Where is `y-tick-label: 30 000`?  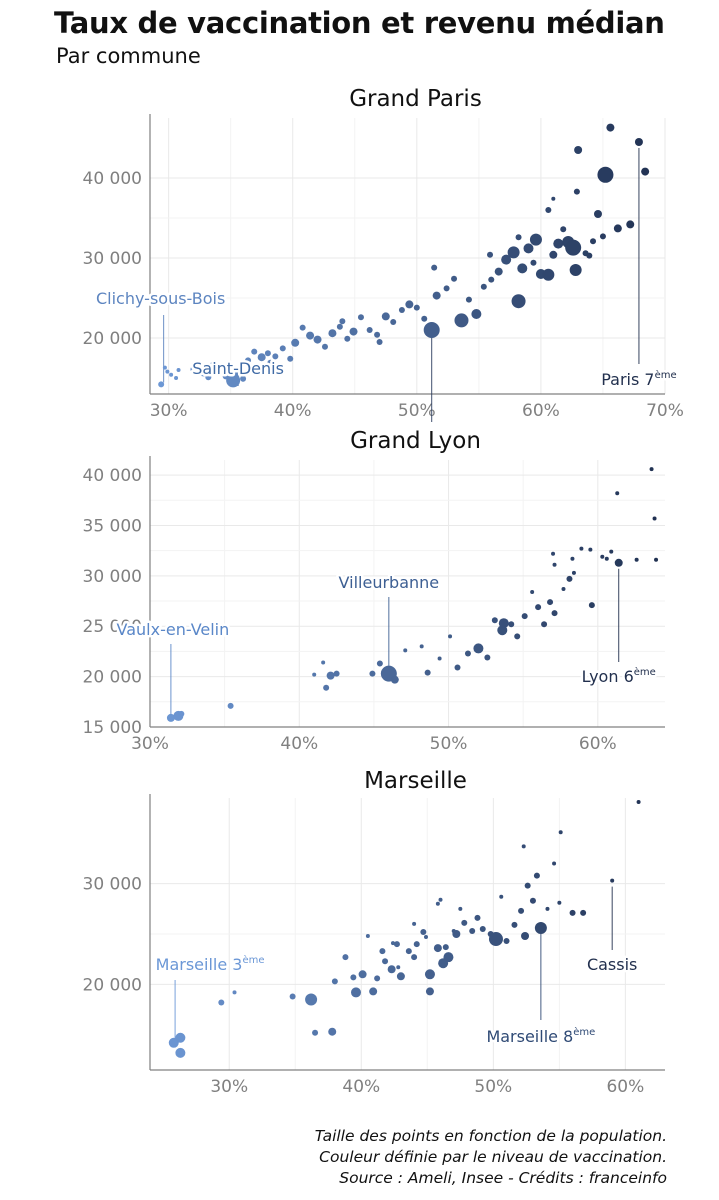 y-tick-label: 30 000 is located at coordinates (112, 885).